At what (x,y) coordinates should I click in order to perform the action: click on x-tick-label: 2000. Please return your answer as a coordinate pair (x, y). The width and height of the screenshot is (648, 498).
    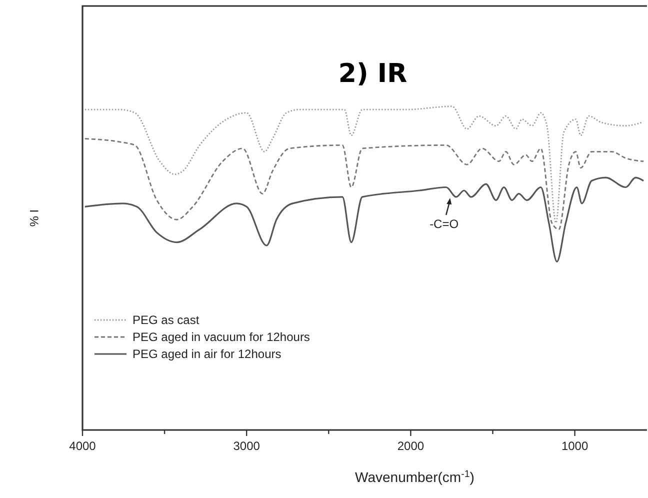
    Looking at the image, I should click on (410, 446).